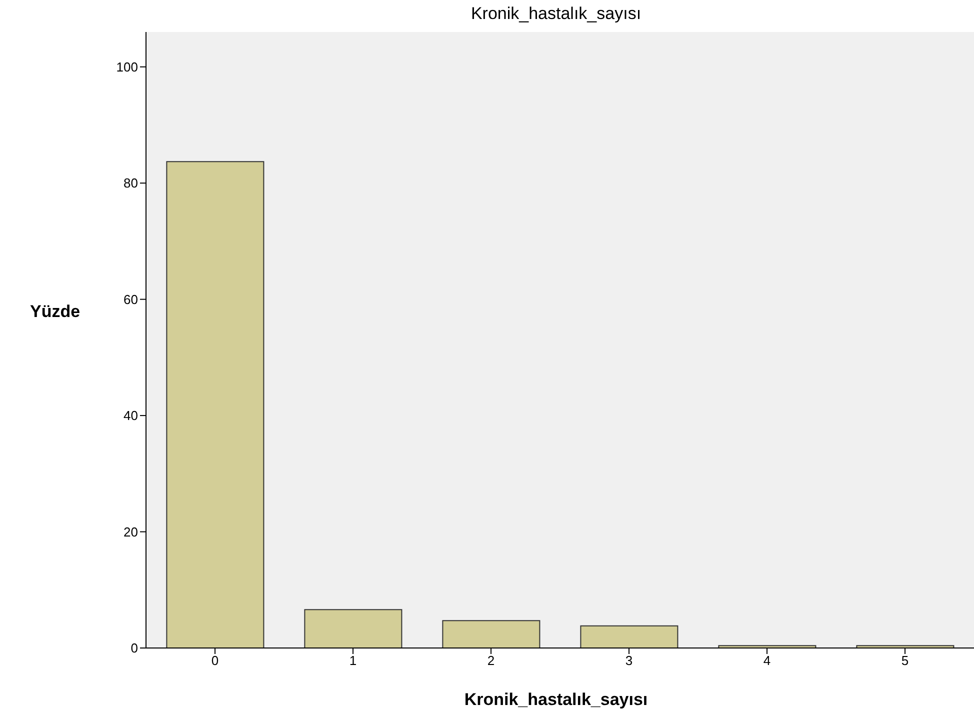 The image size is (974, 722). What do you see at coordinates (629, 660) in the screenshot?
I see `x-tick-label: 3` at bounding box center [629, 660].